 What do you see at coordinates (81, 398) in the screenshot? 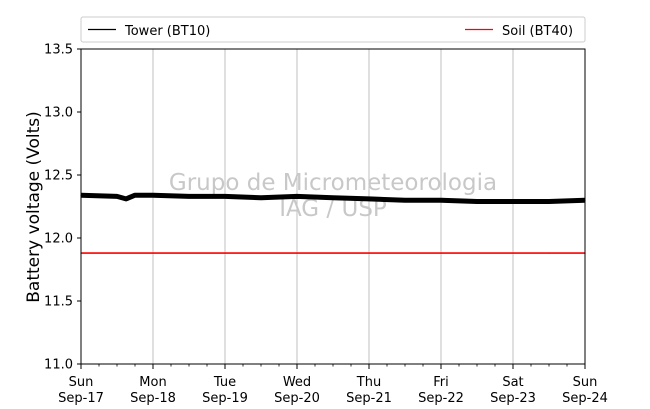
I see `x-tick-date: Sep-17` at bounding box center [81, 398].